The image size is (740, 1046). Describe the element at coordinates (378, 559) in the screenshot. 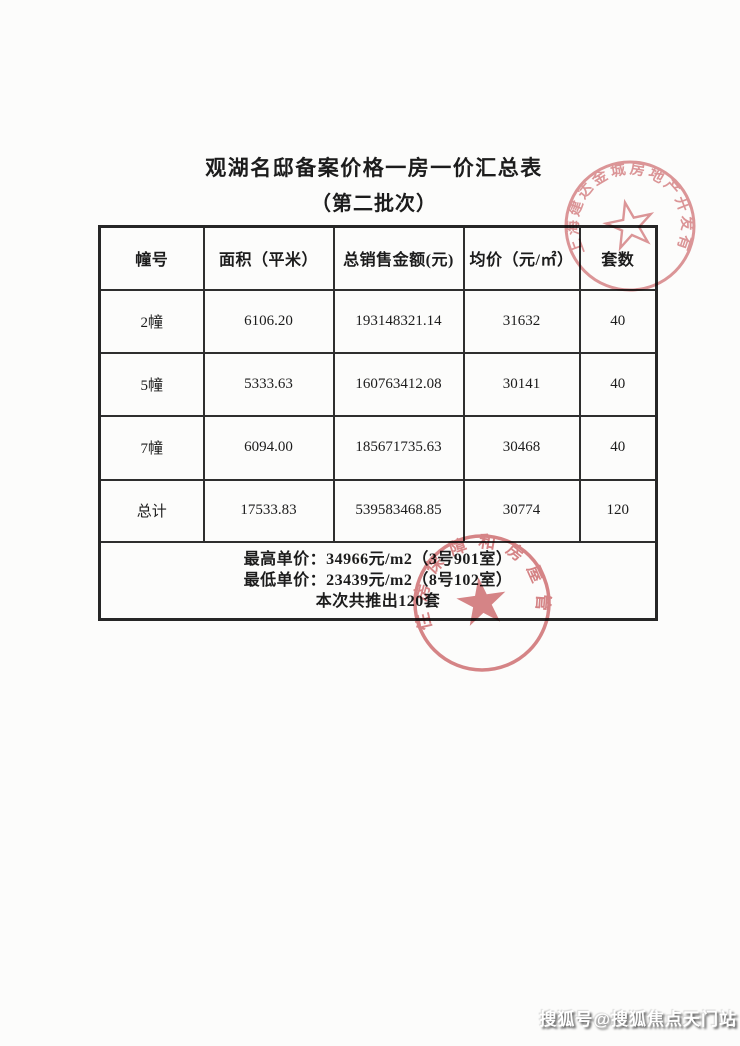

I see `summary-max-price: 最高单价：34966元/m2（3号901室）` at that location.